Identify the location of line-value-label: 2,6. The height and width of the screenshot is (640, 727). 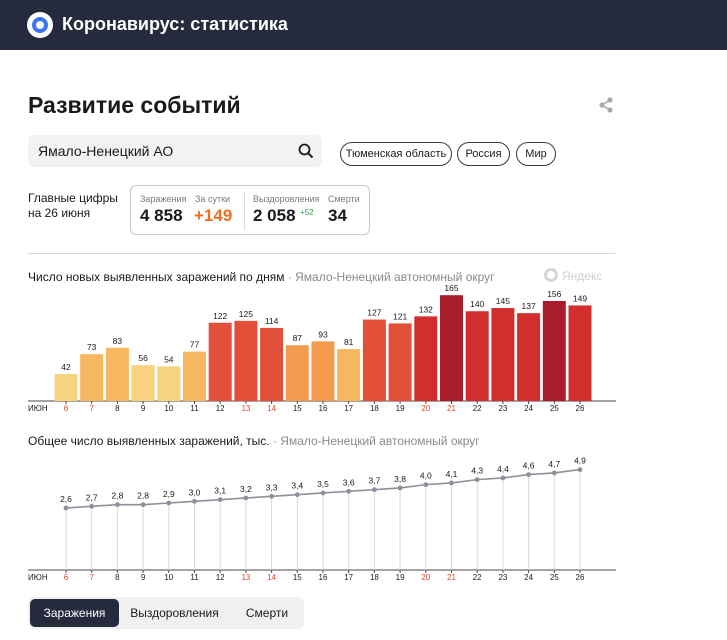
(66, 499).